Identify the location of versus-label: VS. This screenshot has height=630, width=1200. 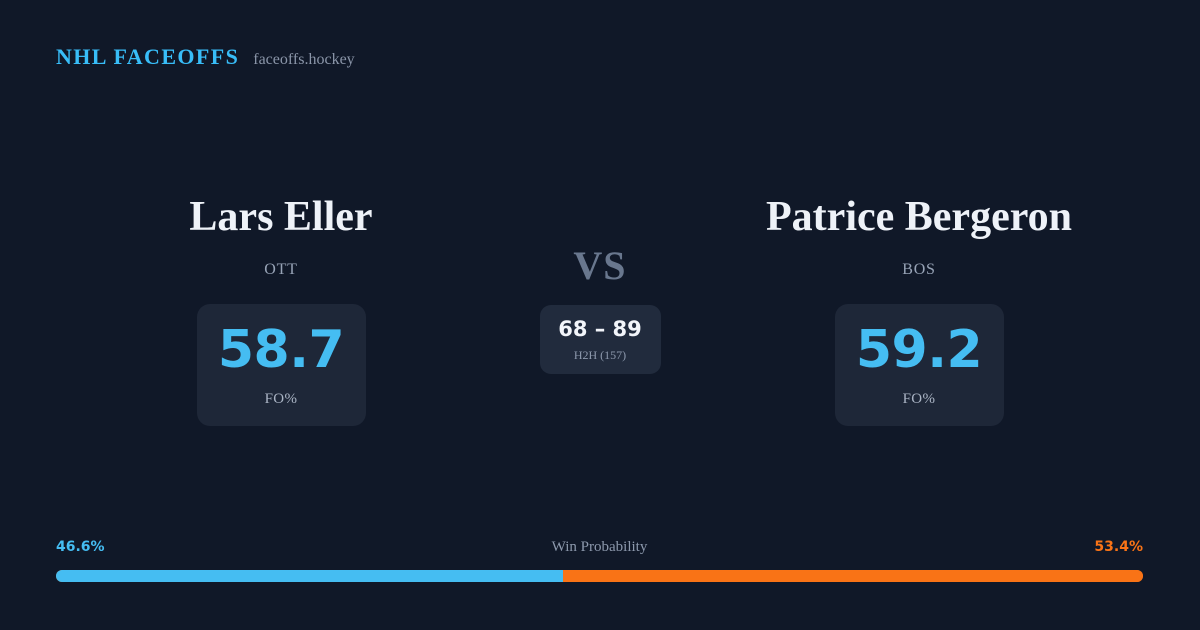
(600, 265).